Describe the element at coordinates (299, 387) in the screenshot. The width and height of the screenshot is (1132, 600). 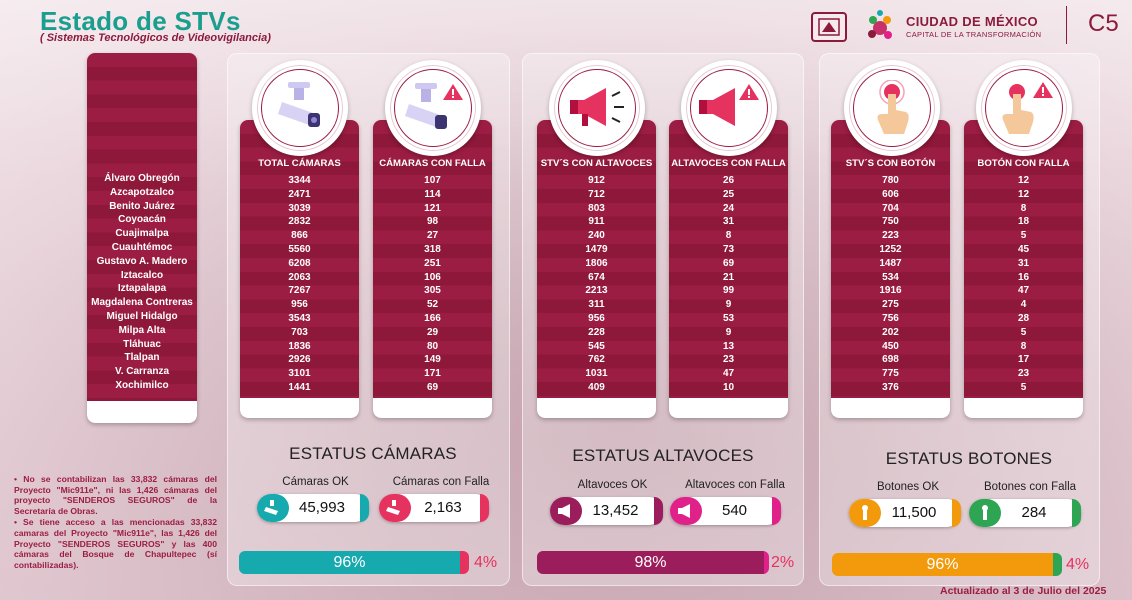
I see `table-cell: 1441` at that location.